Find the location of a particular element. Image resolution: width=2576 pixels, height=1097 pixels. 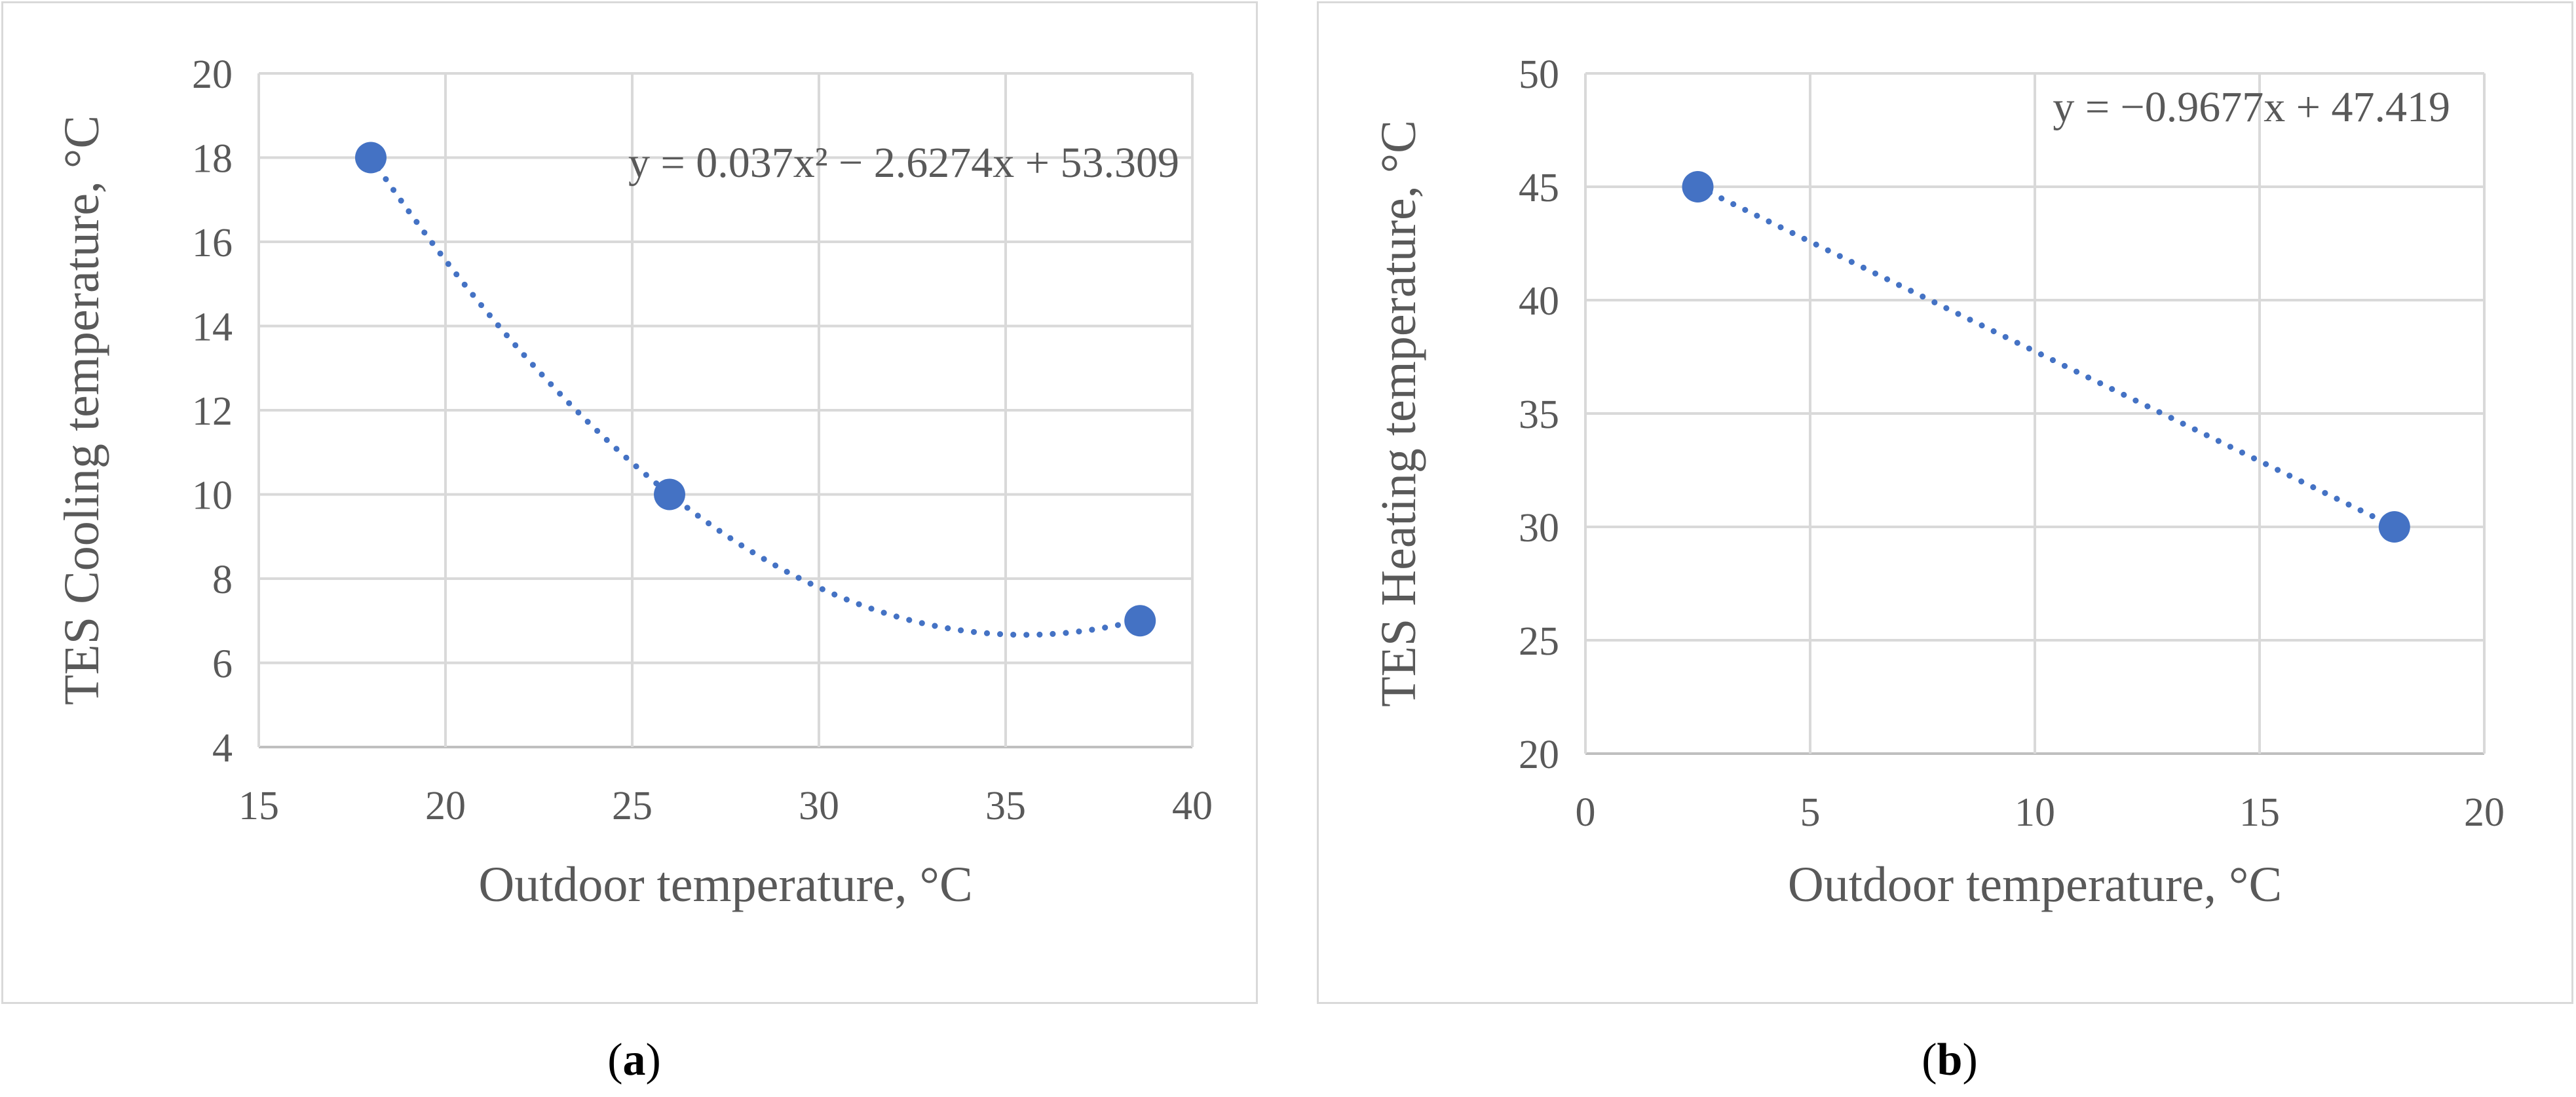

y-tick-label-a: 4 is located at coordinates (222, 748).